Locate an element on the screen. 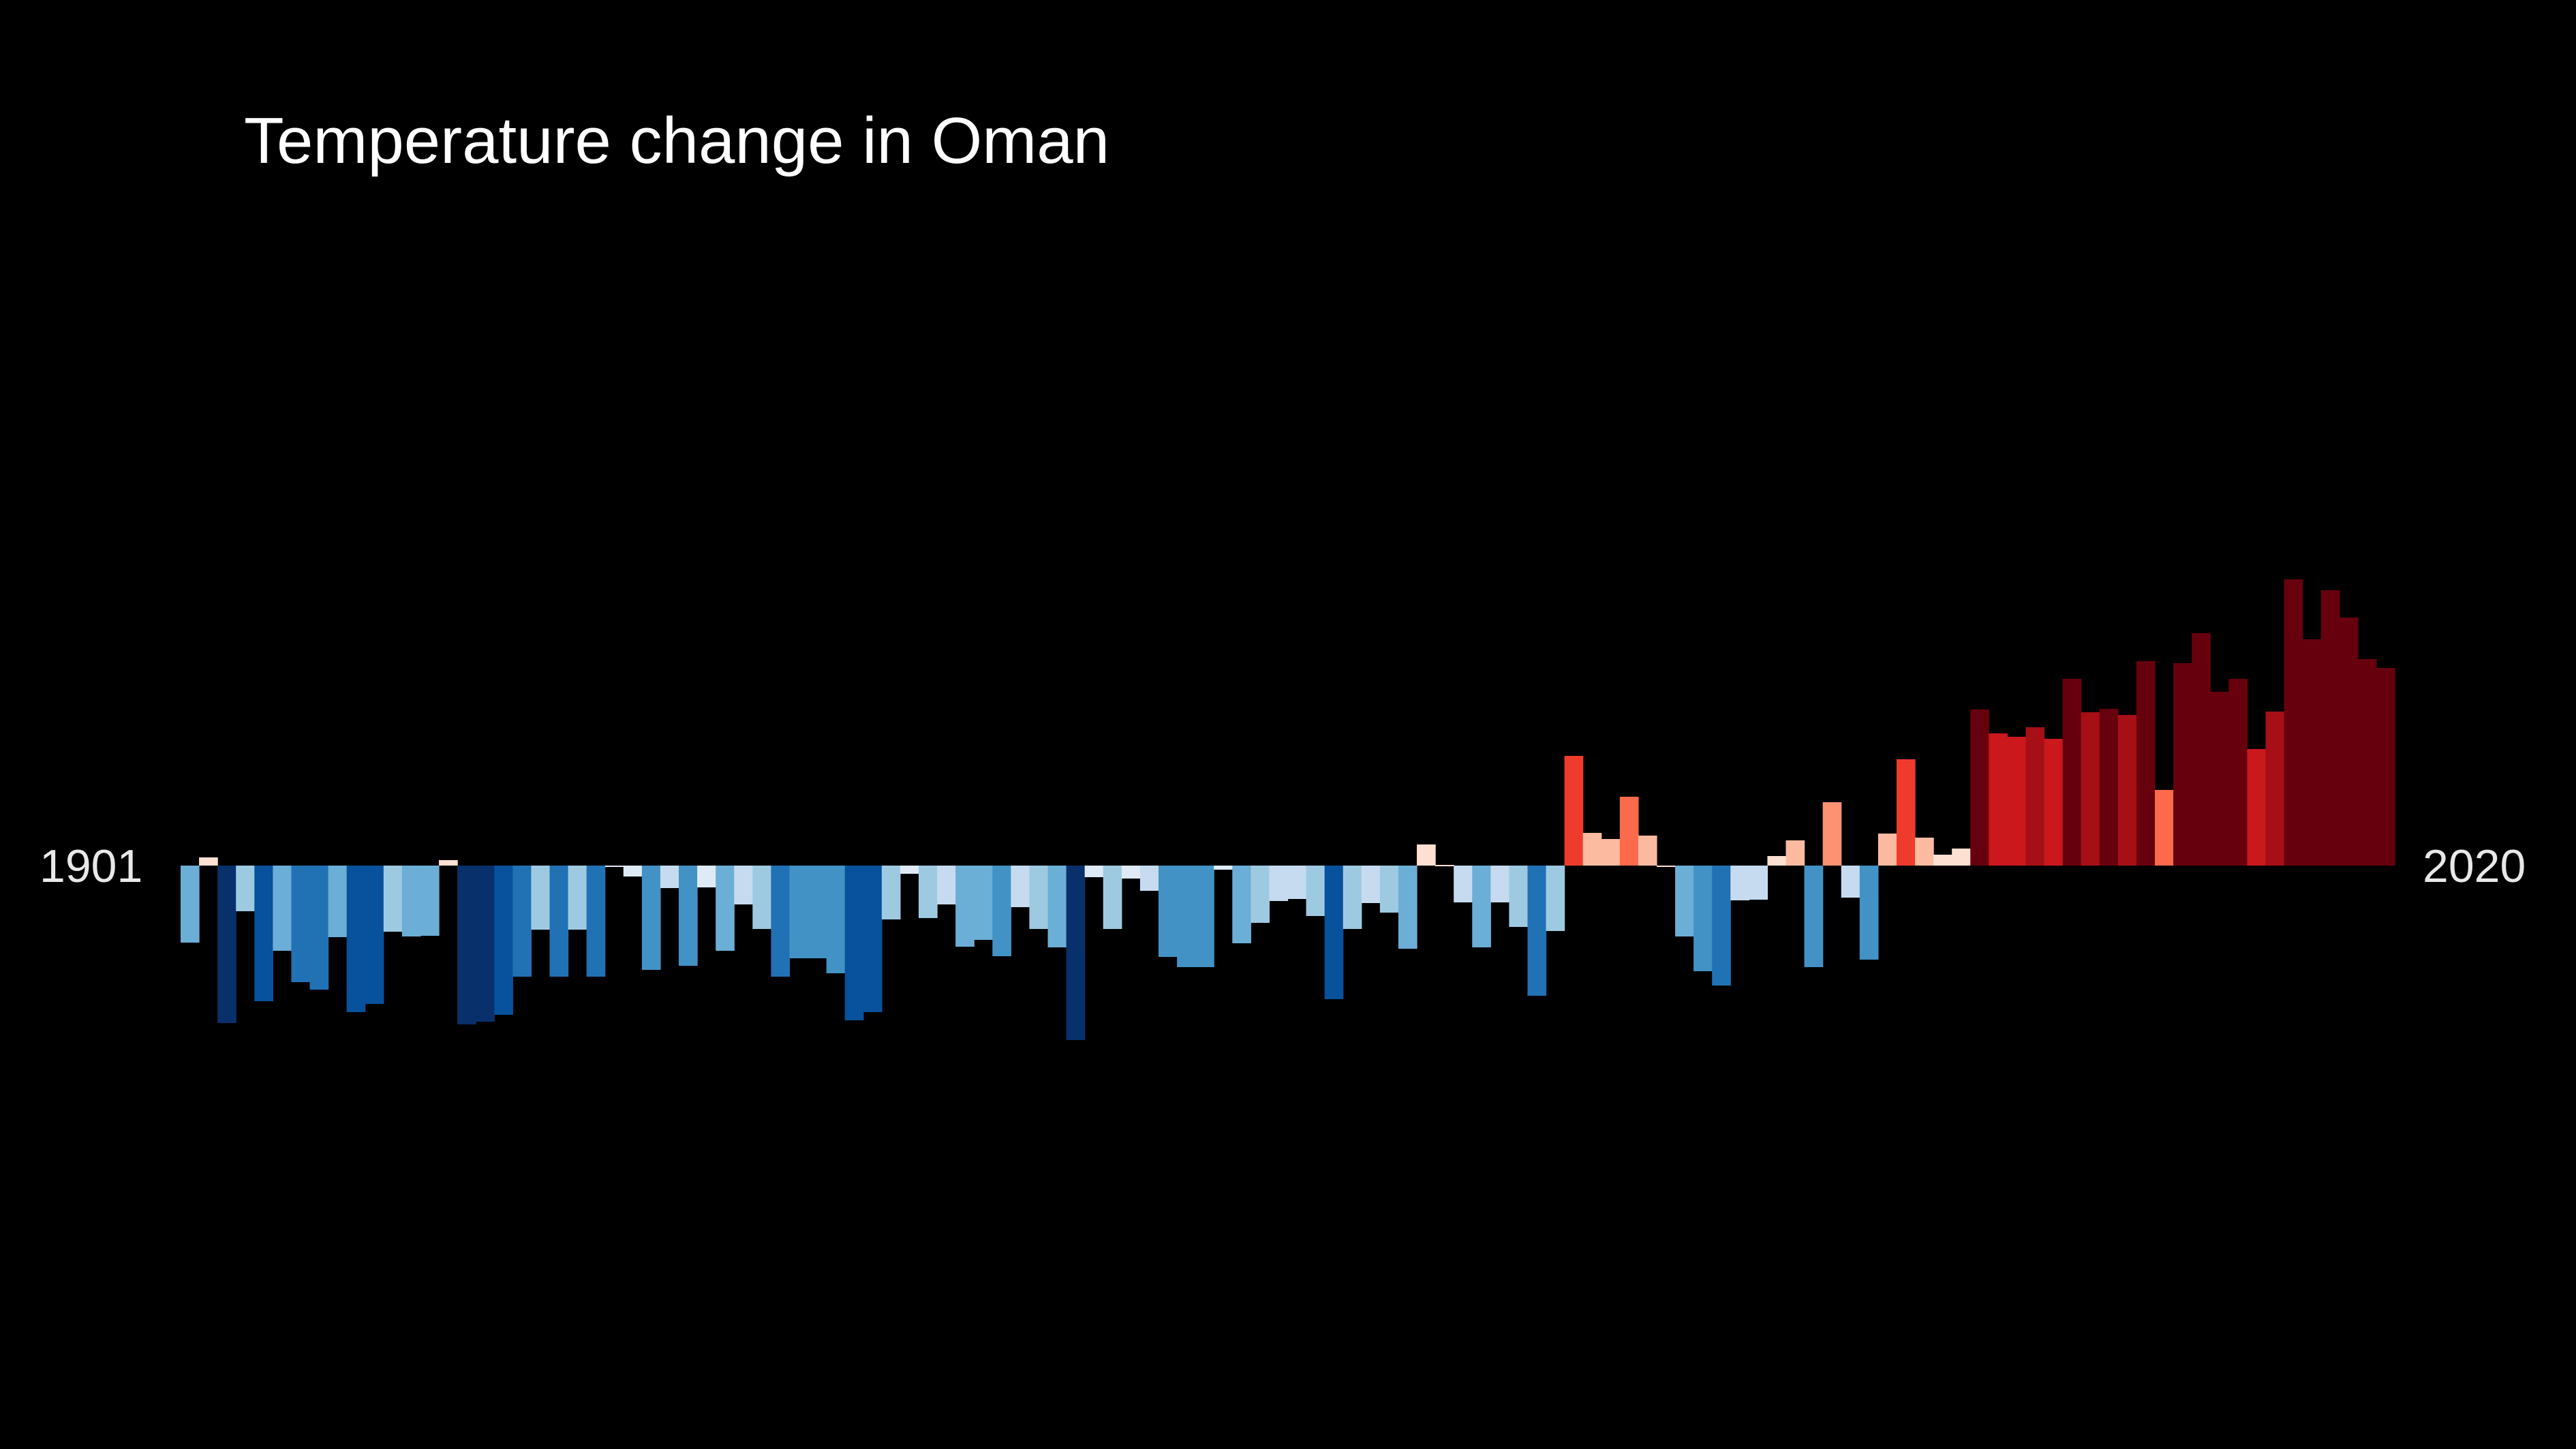 The width and height of the screenshot is (2576, 1449). bar-1935 is located at coordinates (818, 912).